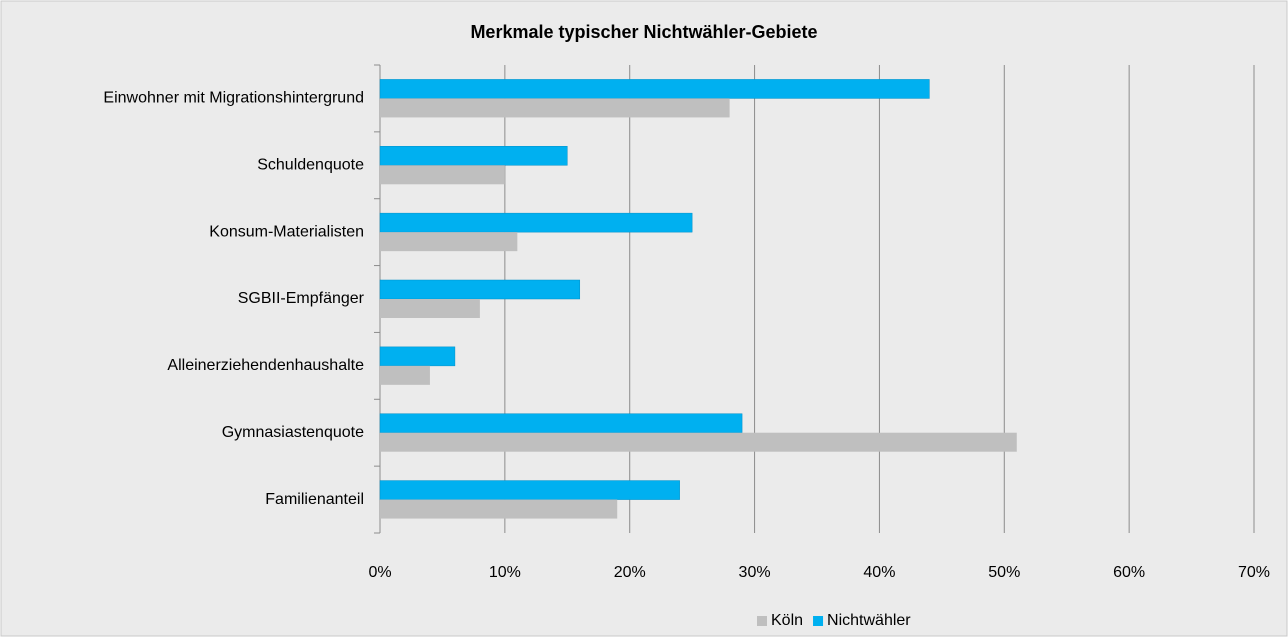  I want to click on y-tick-label: Einwohner mit Migrationshintergrund, so click(233, 98).